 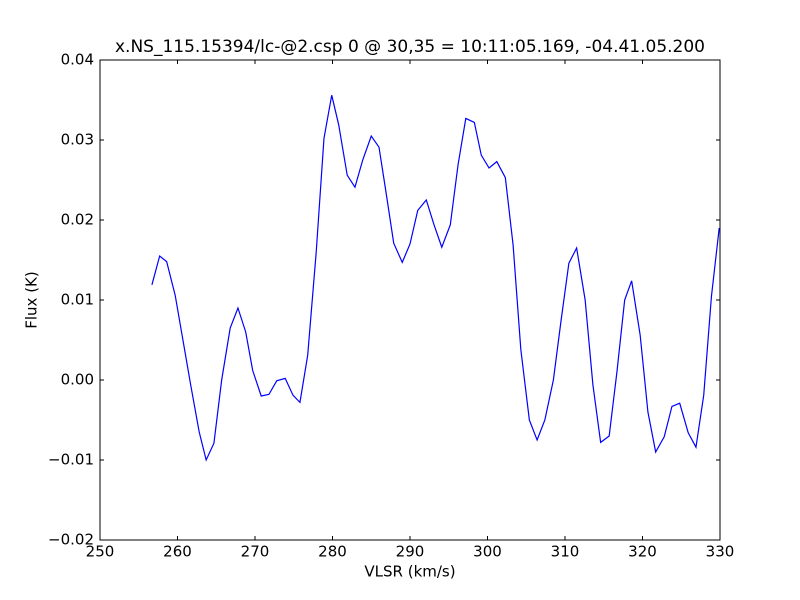 I want to click on y-tick-label: 0.04, so click(x=77, y=60).